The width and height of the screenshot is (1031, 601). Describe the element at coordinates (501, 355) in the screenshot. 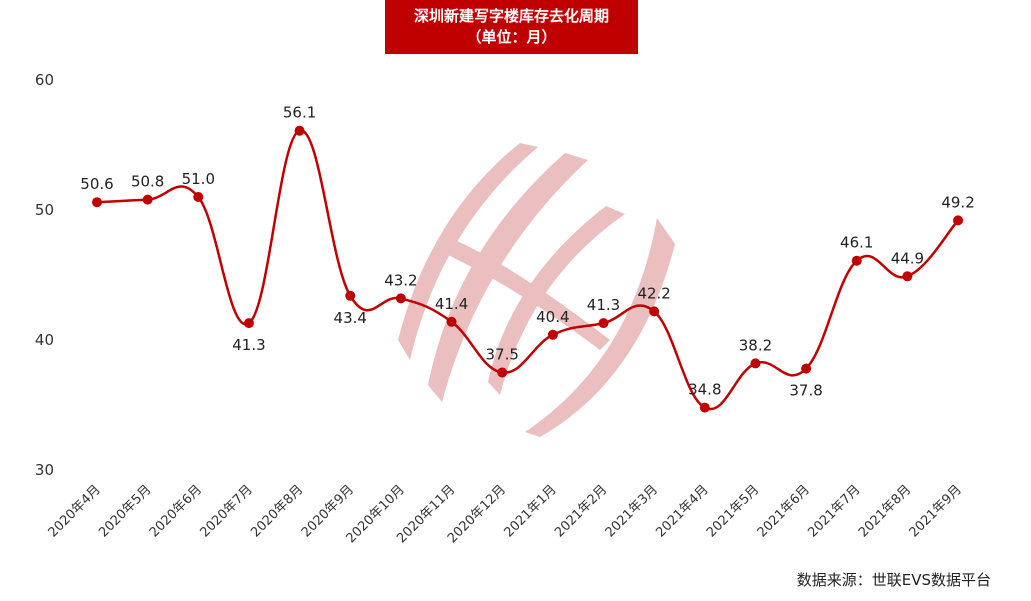

I see `data-label: 37.5` at that location.